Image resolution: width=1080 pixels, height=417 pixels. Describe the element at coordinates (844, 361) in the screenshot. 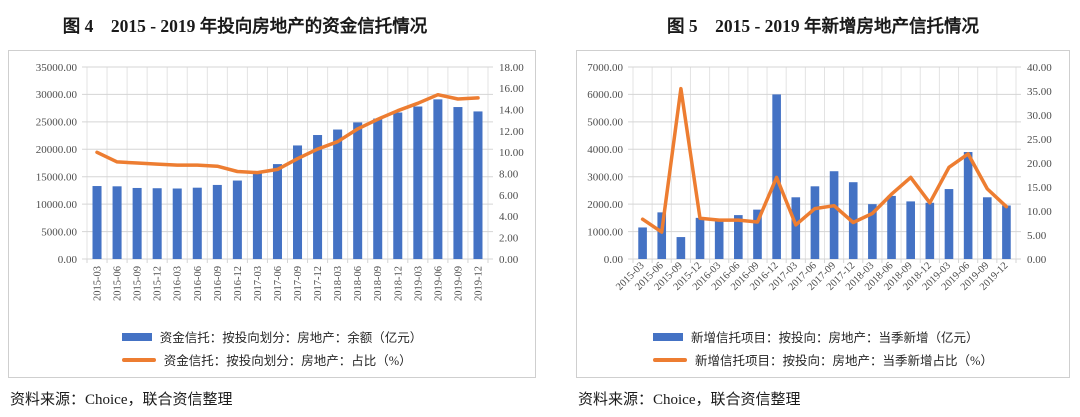

I see `legend-label-new-ratio: 新增信托项目：按投向：房地产：当季新增占比（%）` at that location.